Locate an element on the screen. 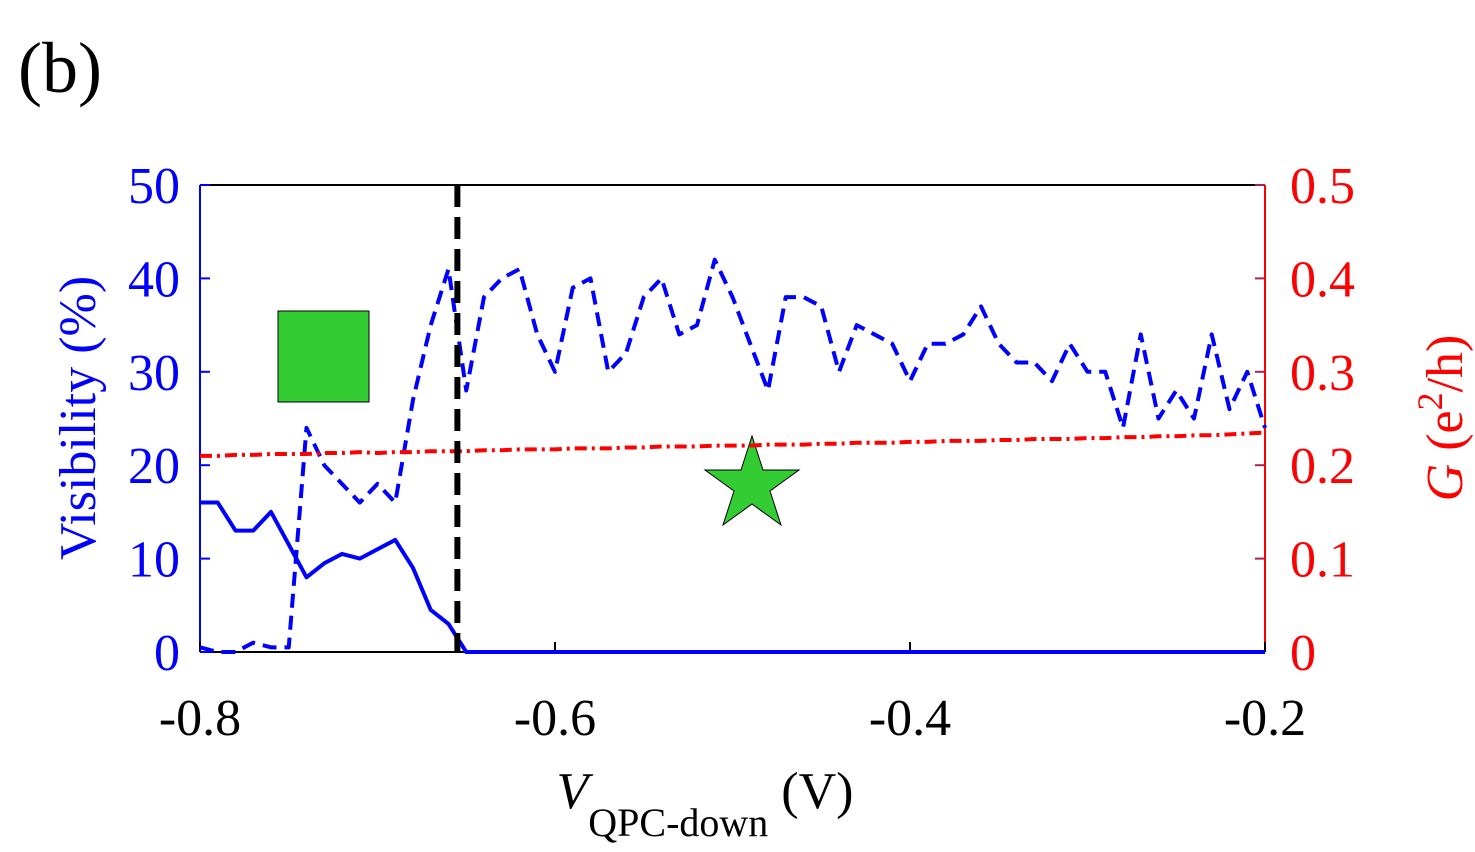 The width and height of the screenshot is (1475, 852). x-tick-label: -0.8 is located at coordinates (200, 718).